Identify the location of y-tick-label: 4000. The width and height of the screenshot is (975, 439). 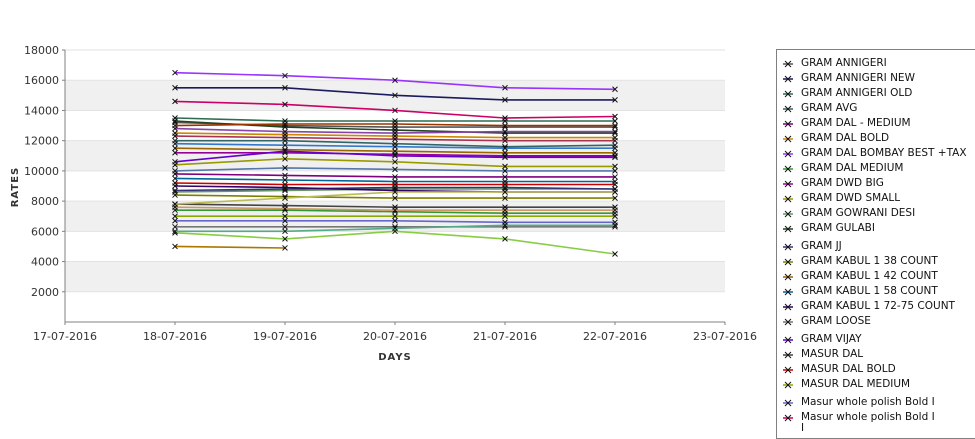
(45, 262).